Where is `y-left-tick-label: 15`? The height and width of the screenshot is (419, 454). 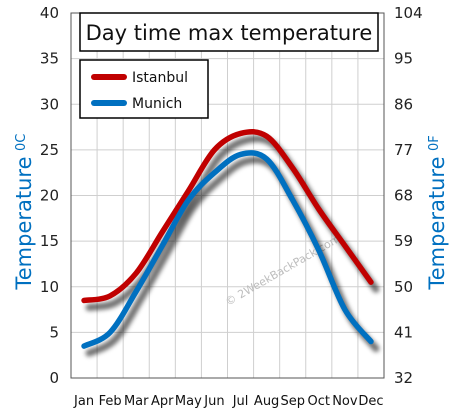
y-left-tick-label: 15 is located at coordinates (49, 241).